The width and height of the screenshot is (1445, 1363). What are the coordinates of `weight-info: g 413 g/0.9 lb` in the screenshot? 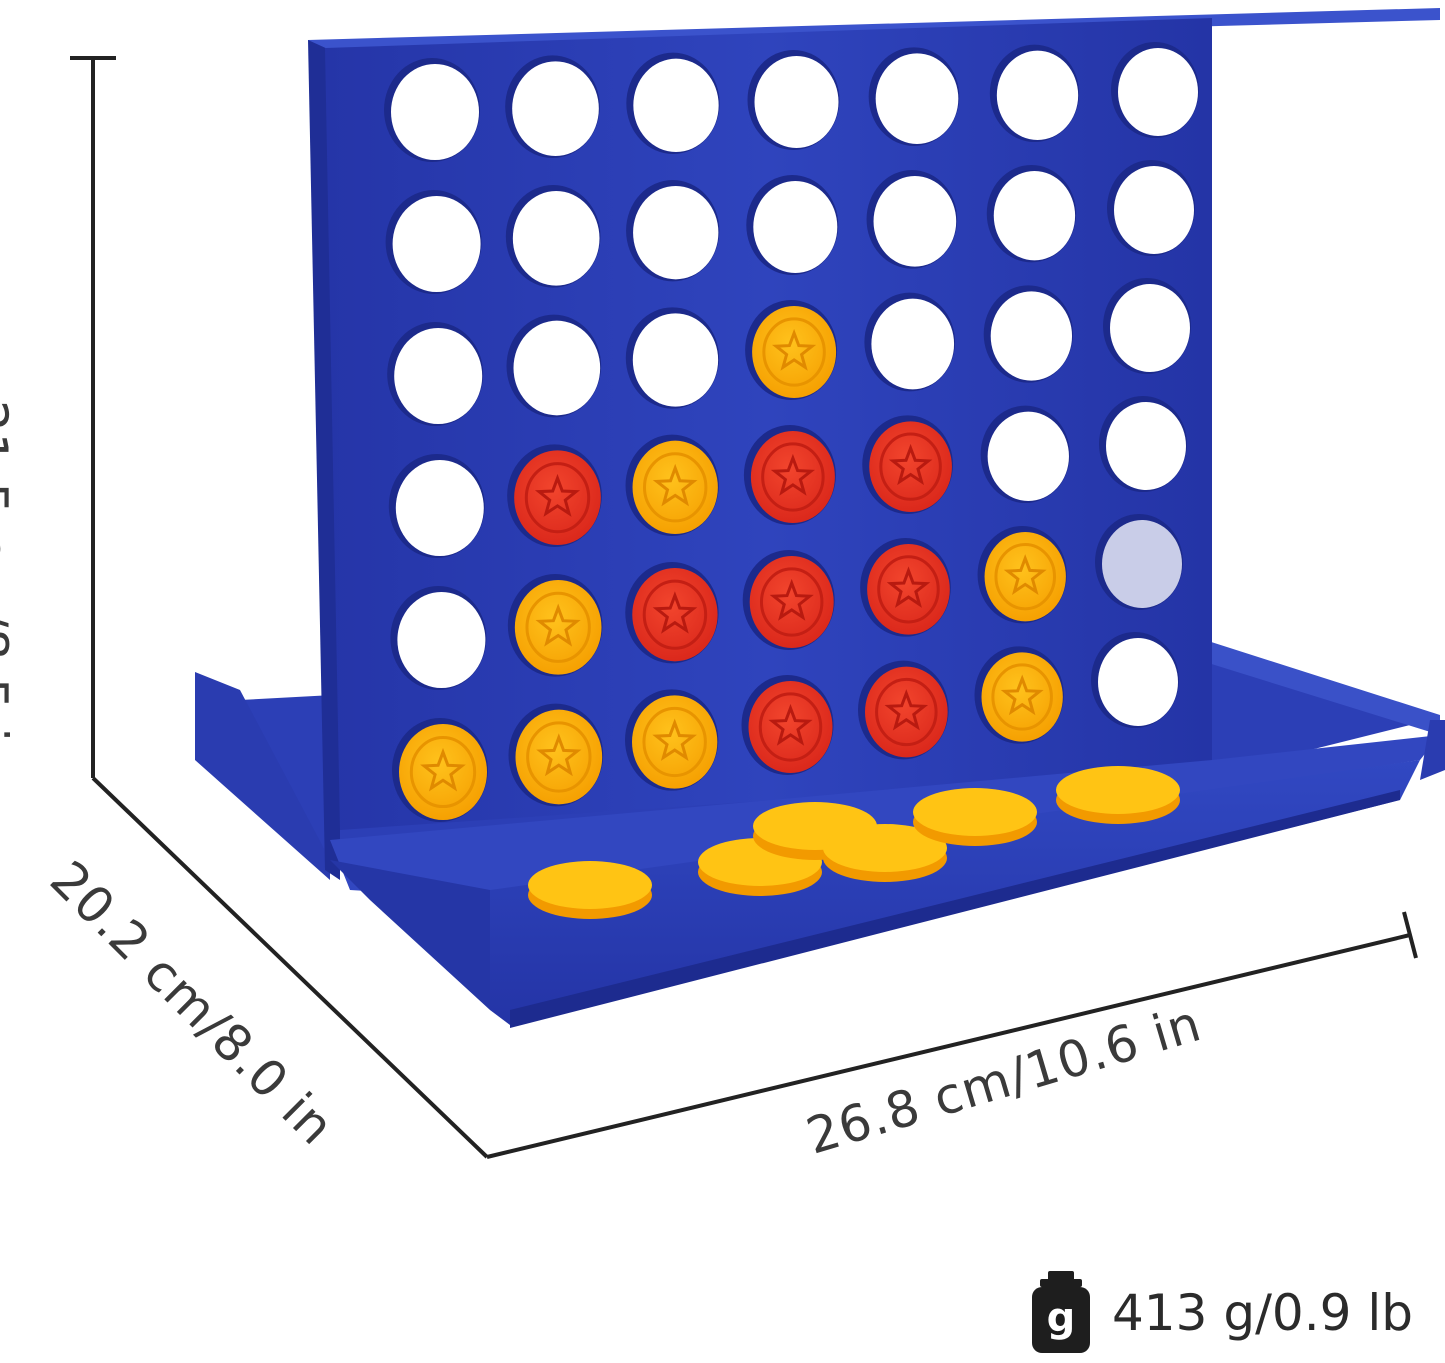 It's located at (1221, 1313).